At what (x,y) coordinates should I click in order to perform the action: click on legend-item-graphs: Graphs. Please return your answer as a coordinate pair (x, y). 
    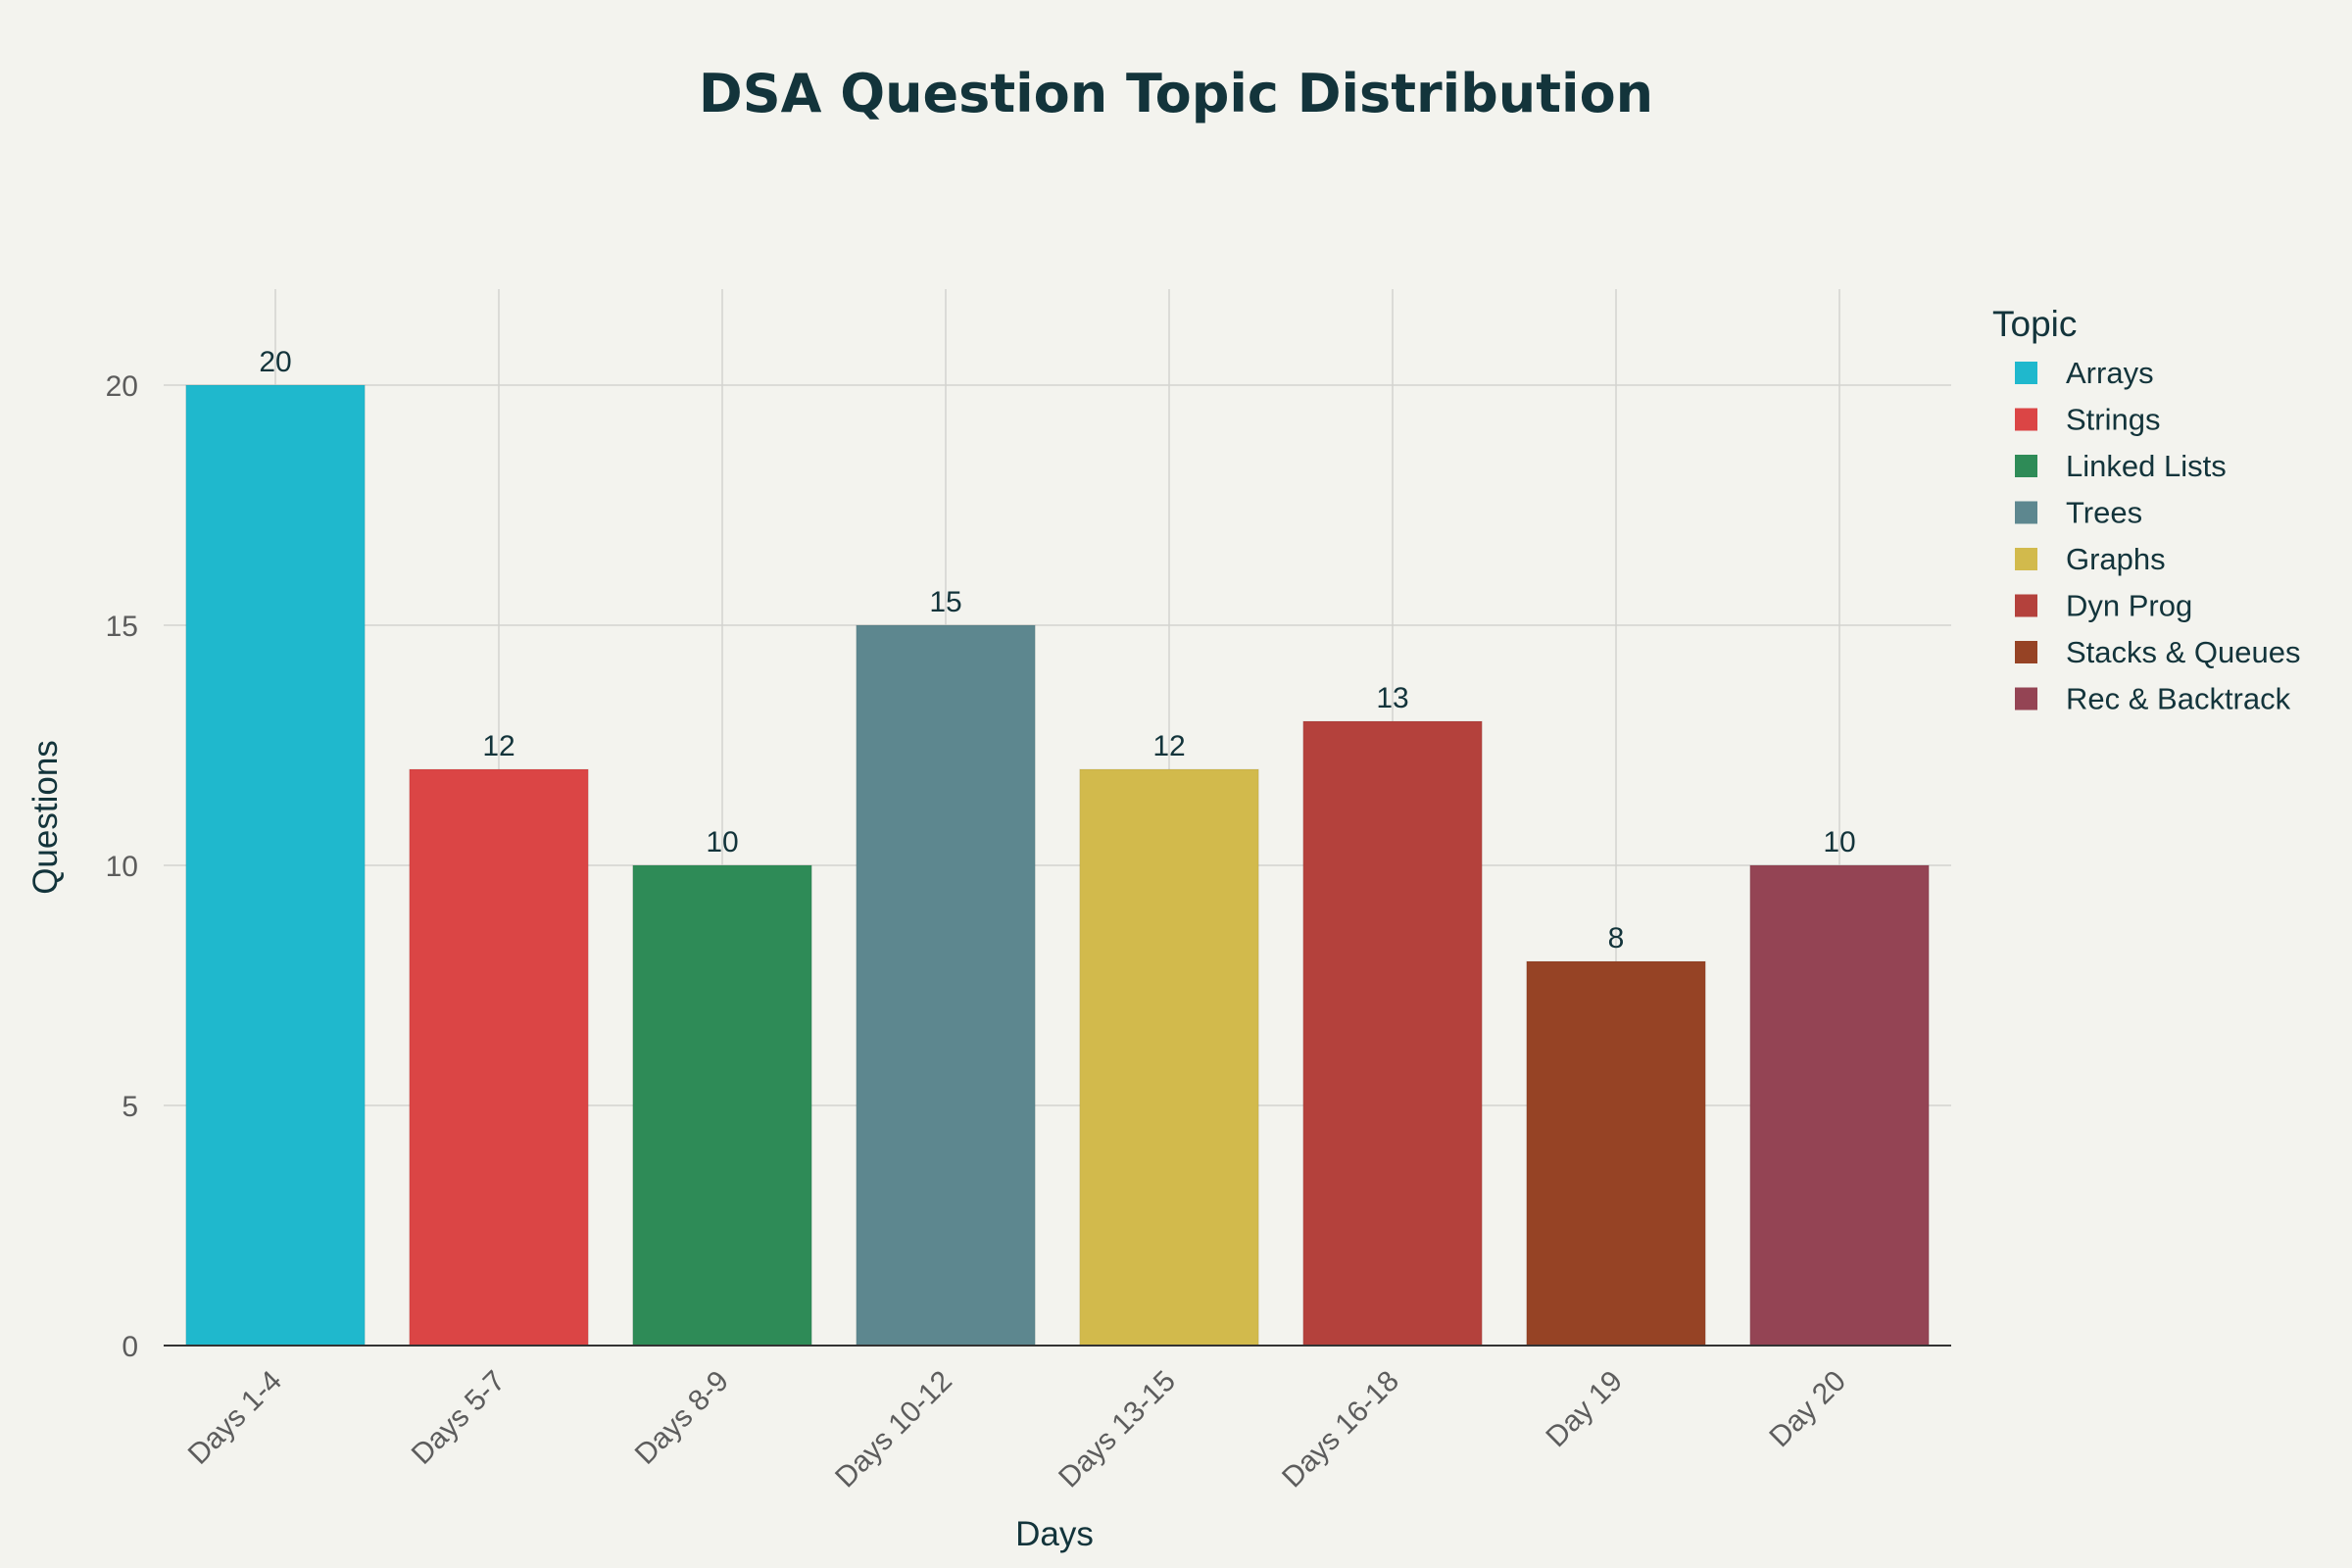
    Looking at the image, I should click on (2090, 559).